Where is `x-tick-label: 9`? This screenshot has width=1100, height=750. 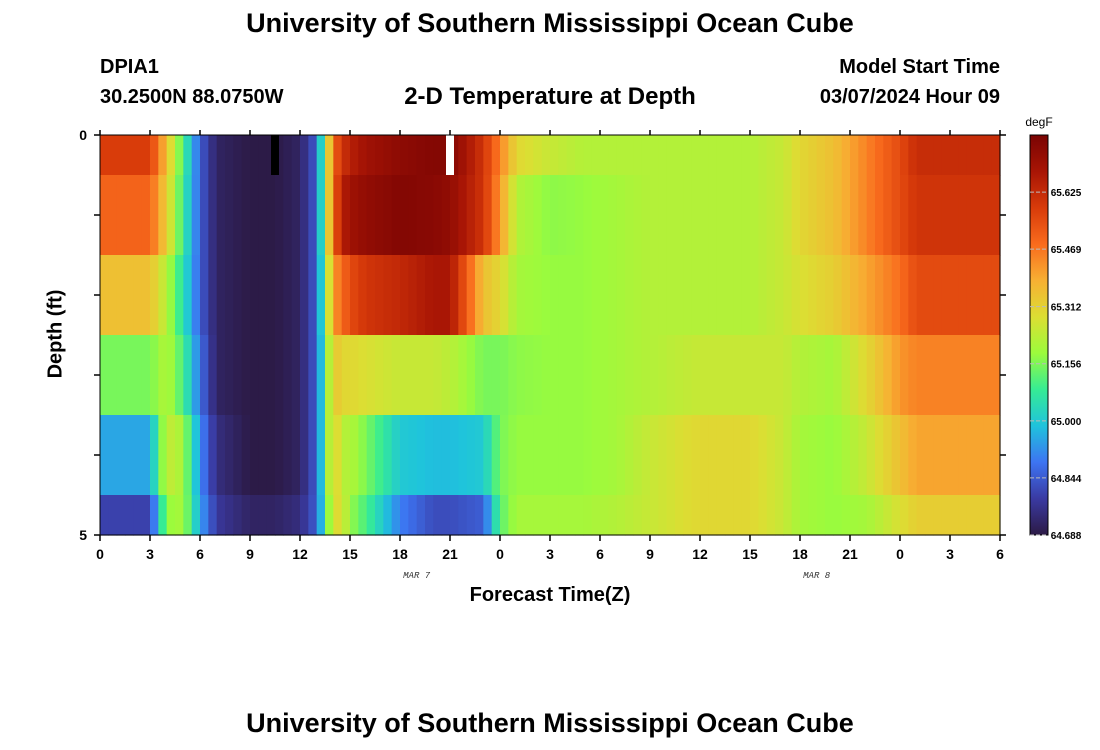
x-tick-label: 9 is located at coordinates (650, 554).